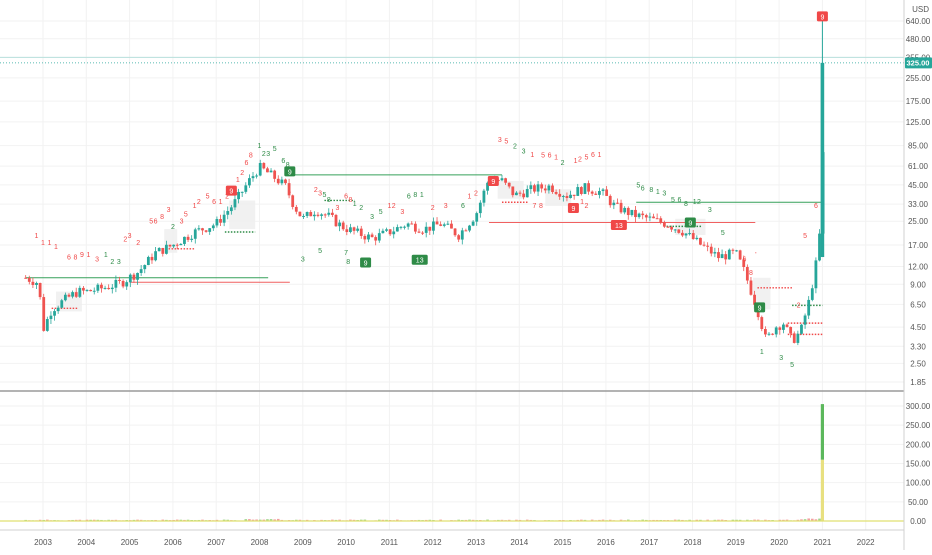  I want to click on price-tick-label: 2.50, so click(918, 363).